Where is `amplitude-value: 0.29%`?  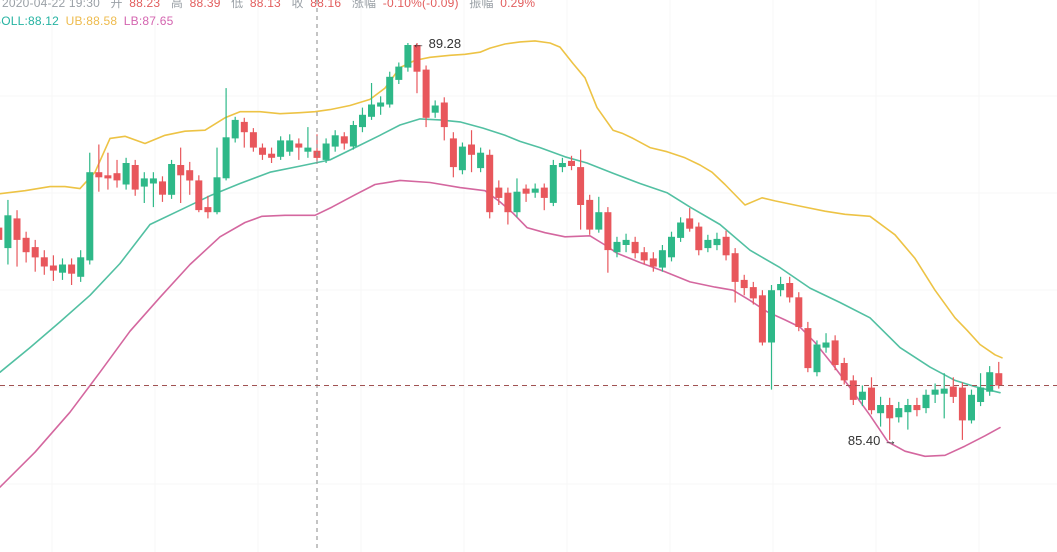
amplitude-value: 0.29% is located at coordinates (518, 5).